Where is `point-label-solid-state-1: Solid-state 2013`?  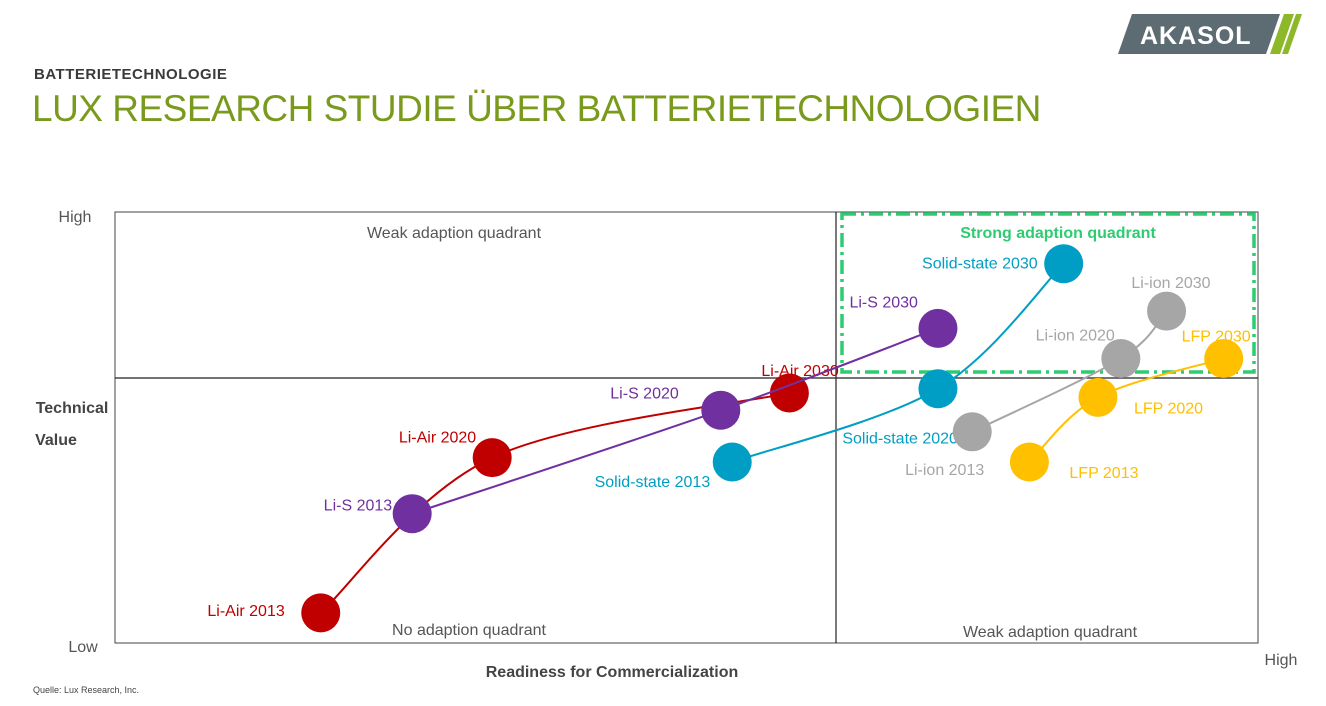
point-label-solid-state-1: Solid-state 2013 is located at coordinates (653, 482).